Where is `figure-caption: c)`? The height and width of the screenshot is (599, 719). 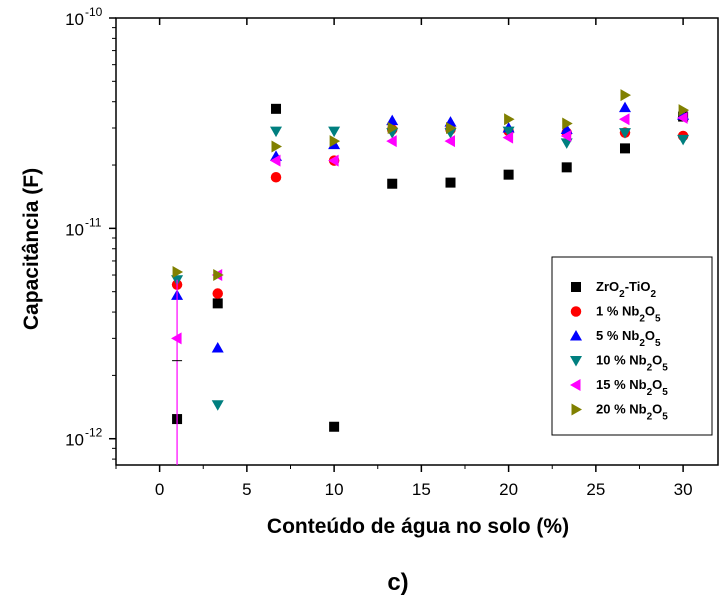
figure-caption: c) is located at coordinates (397, 582).